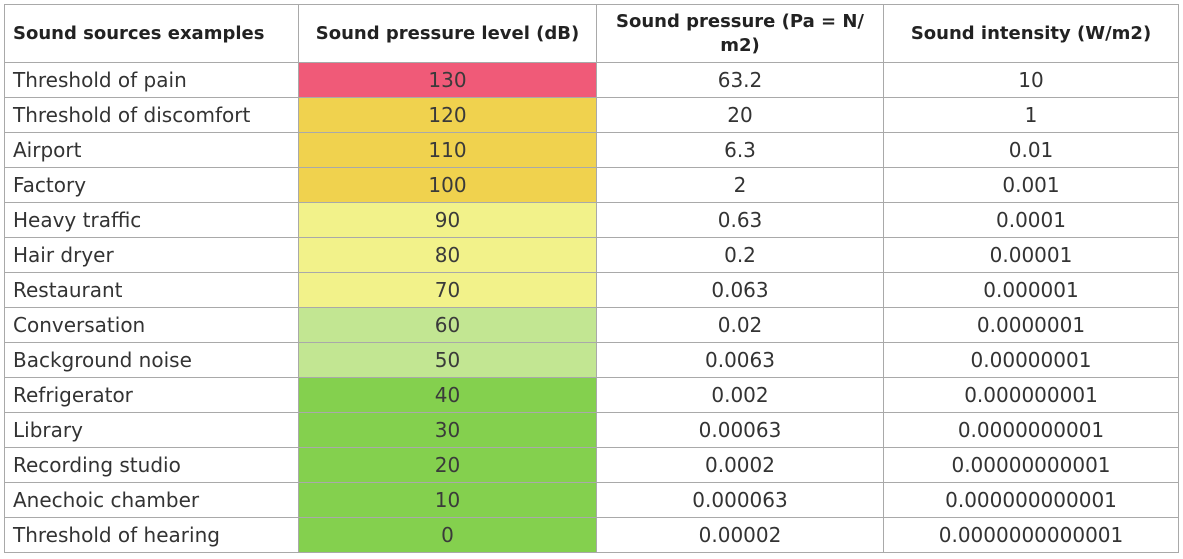  What do you see at coordinates (1031, 290) in the screenshot?
I see `intensity-cell: 0.000001` at bounding box center [1031, 290].